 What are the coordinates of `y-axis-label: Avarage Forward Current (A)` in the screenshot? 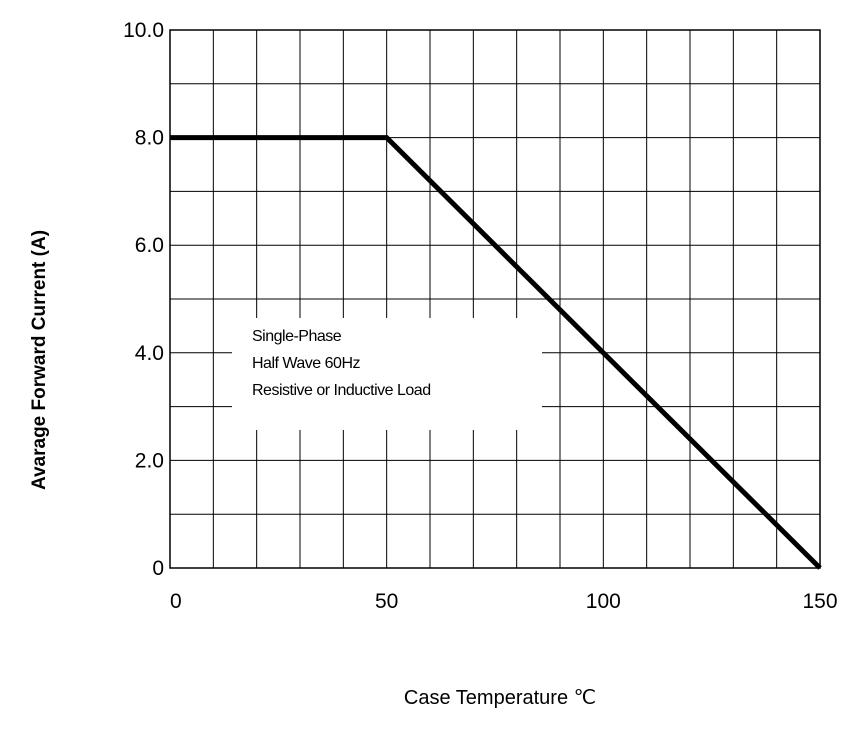 It's located at (39, 360).